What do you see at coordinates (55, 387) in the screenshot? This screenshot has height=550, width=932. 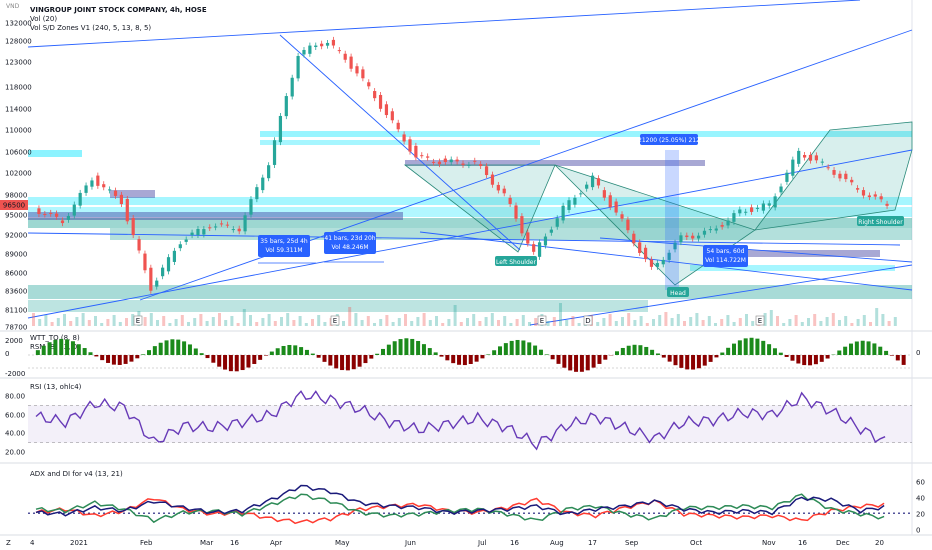 I see `rsi-legend: RSI (13, ohlc4)` at bounding box center [55, 387].